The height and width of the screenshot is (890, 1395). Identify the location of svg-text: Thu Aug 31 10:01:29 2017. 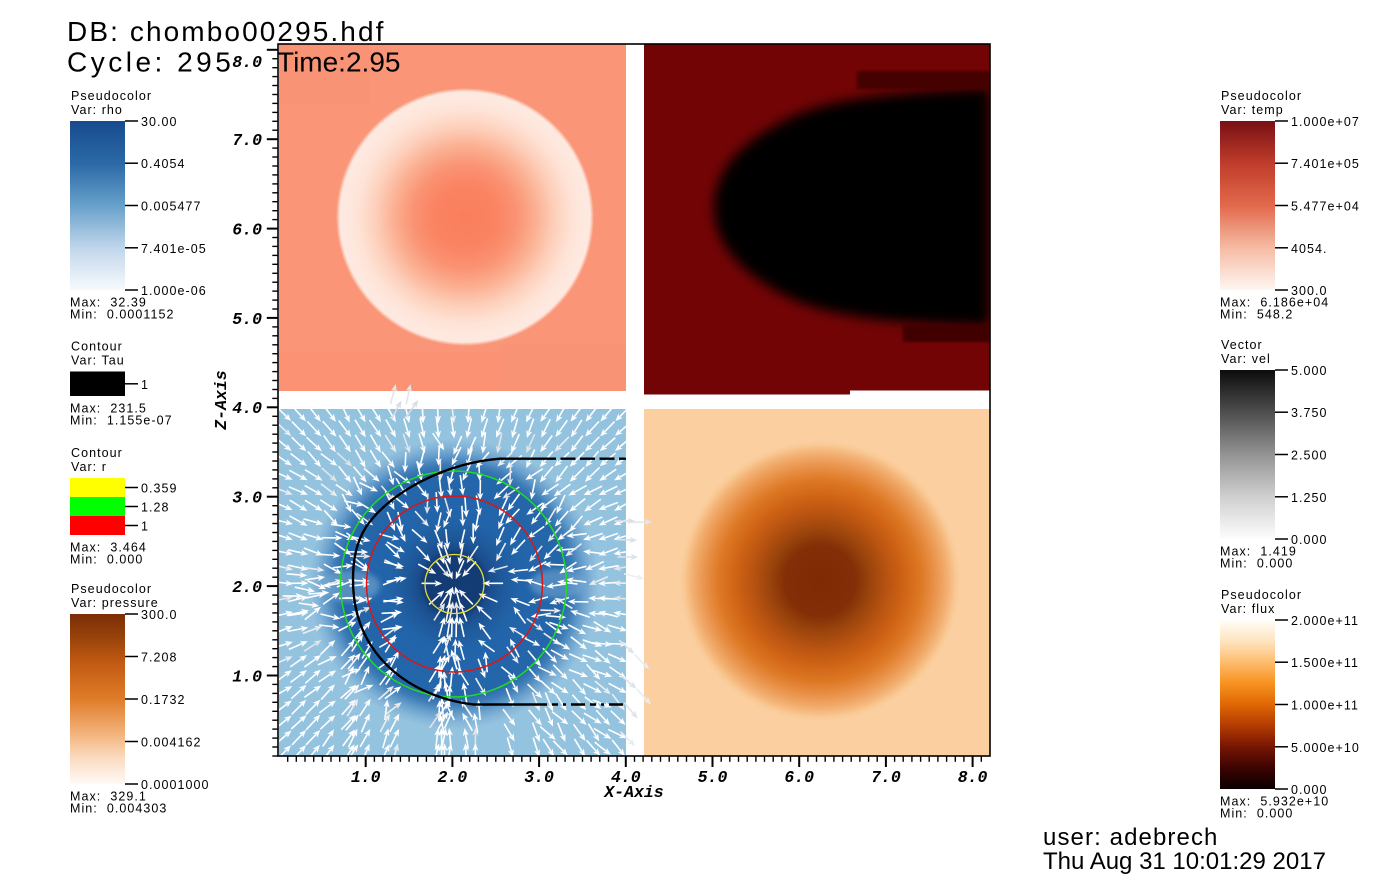
(1184, 861).